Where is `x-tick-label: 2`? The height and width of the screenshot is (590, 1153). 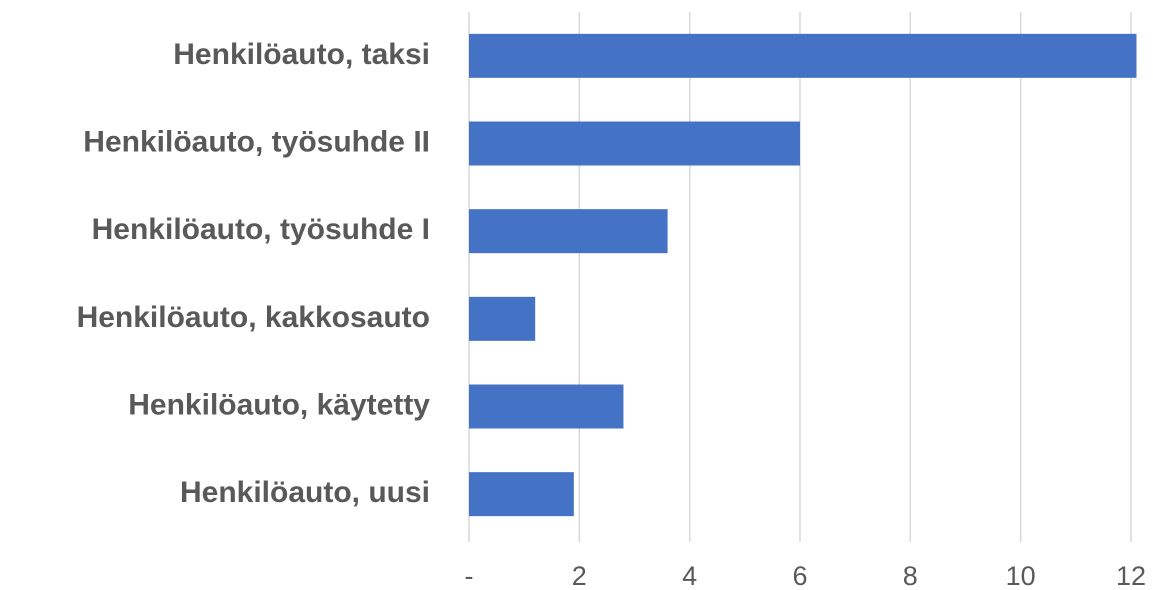 x-tick-label: 2 is located at coordinates (579, 575).